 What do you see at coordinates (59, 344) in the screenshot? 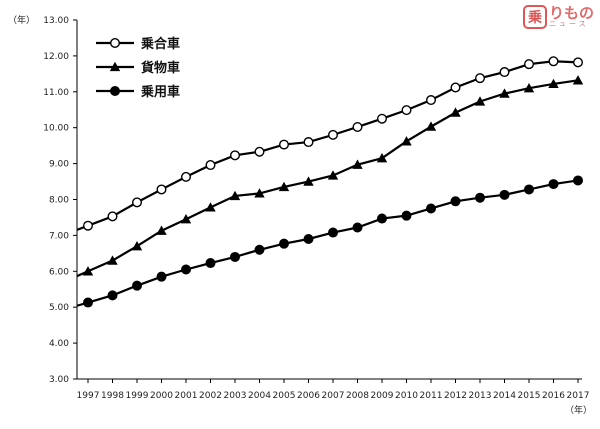
I see `y-tick-label: 4.00` at bounding box center [59, 344].